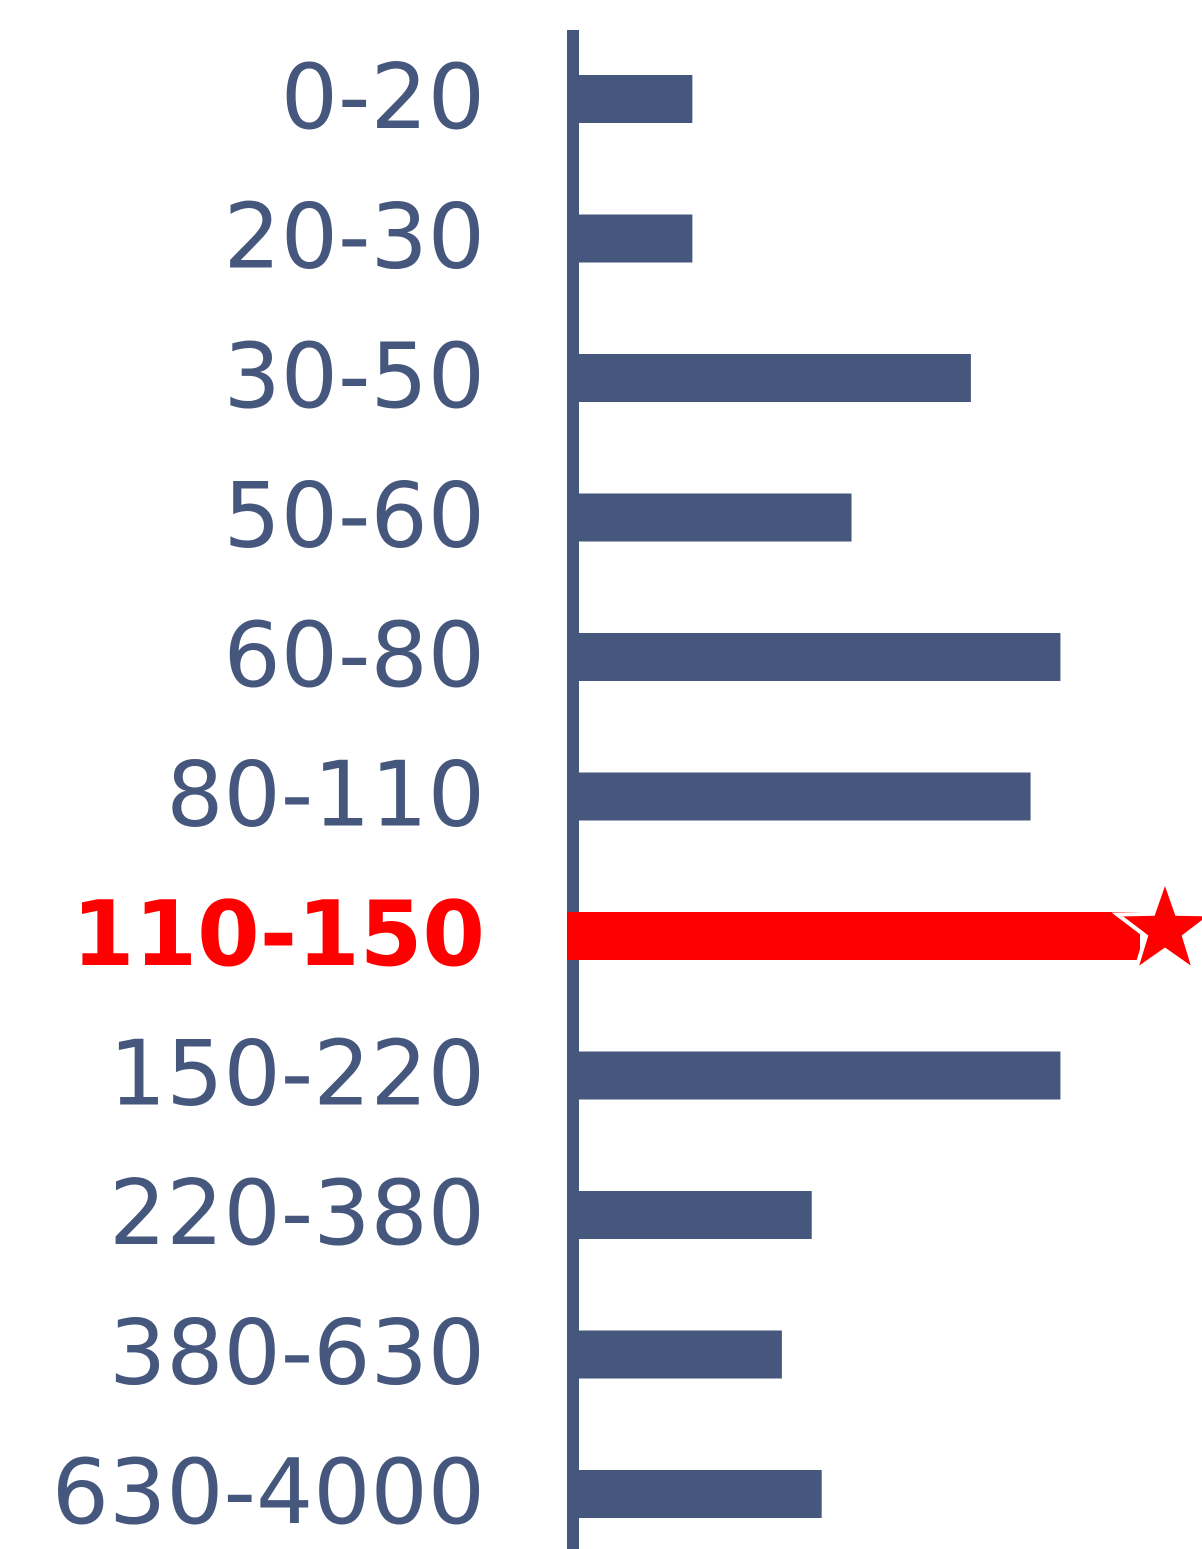 The image size is (1202, 1549). I want to click on y-tick-label: 80-110, so click(325, 794).